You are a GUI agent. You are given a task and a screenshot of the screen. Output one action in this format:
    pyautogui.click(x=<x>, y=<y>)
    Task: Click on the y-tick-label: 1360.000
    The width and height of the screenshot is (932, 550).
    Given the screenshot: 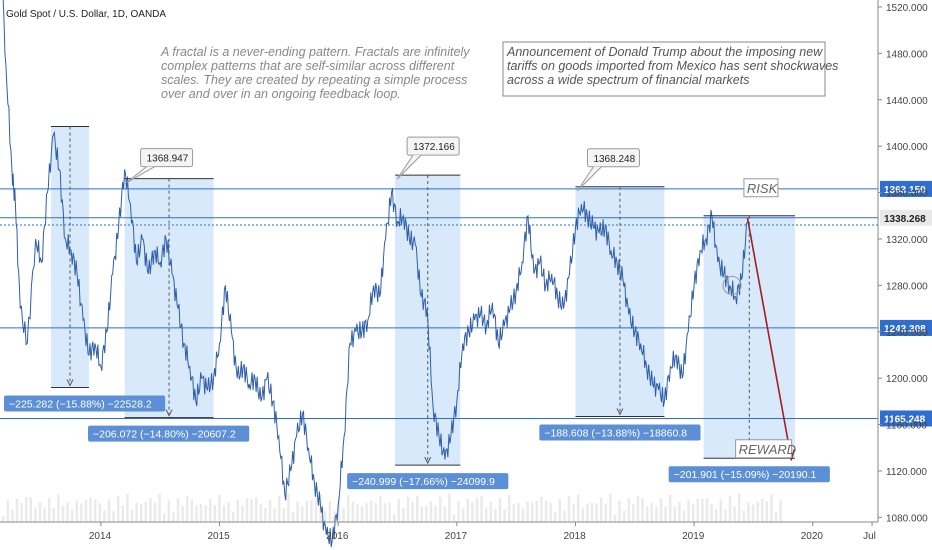 What is the action you would take?
    pyautogui.click(x=907, y=194)
    